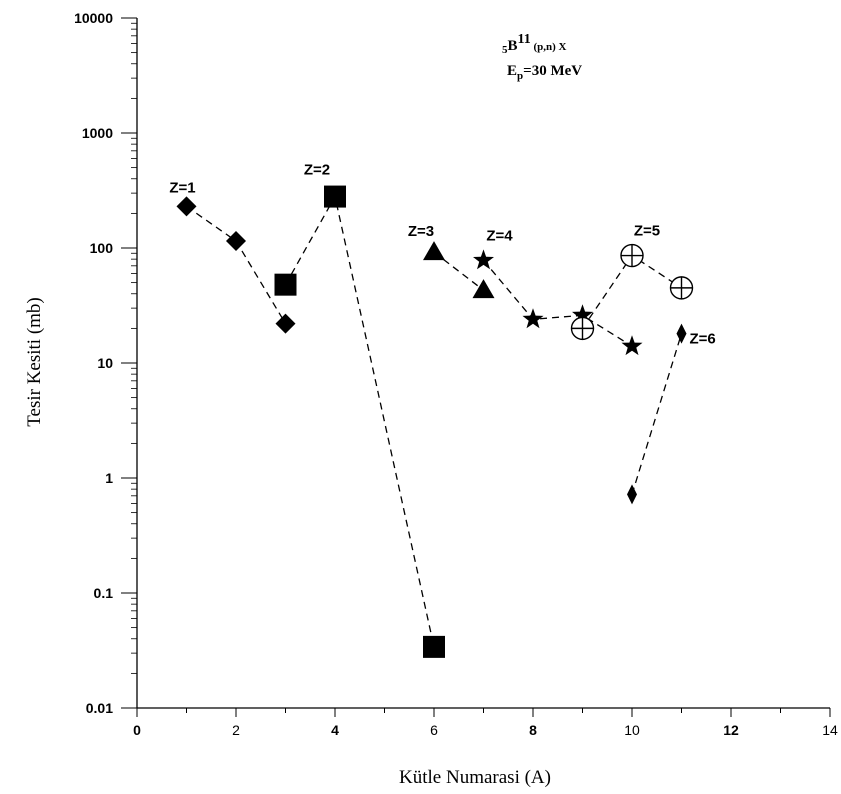 This screenshot has width=841, height=794. I want to click on y-axis-title: Tesir Kesiti (mb), so click(34, 362).